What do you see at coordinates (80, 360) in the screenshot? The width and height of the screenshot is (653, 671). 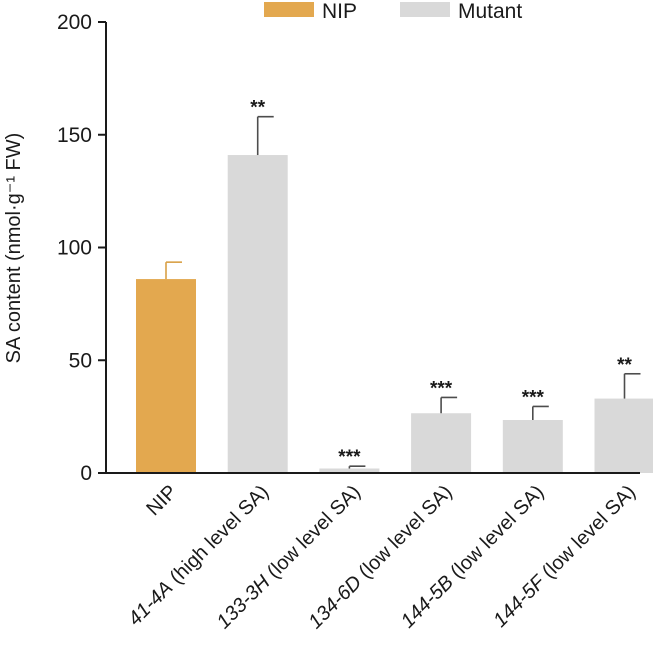 I see `y-tick-label: 50` at bounding box center [80, 360].